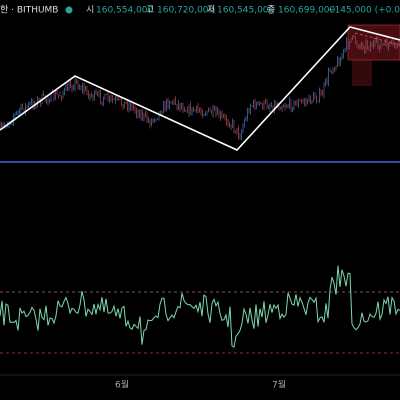 The height and width of the screenshot is (400, 400). What do you see at coordinates (69, 10) in the screenshot?
I see `status-dot` at bounding box center [69, 10].